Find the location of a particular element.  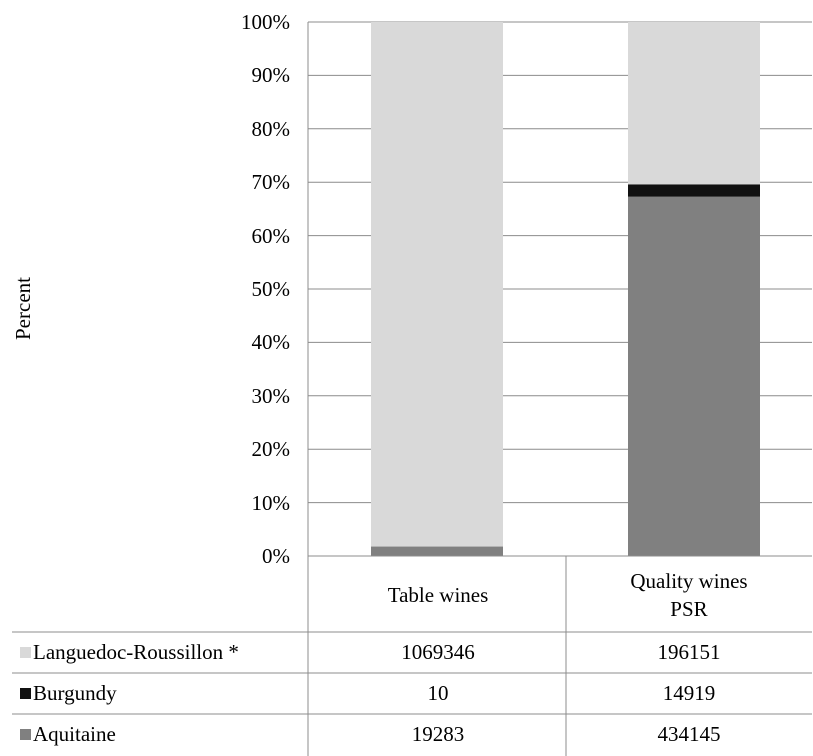

y-tick-label: 0% is located at coordinates (276, 556).